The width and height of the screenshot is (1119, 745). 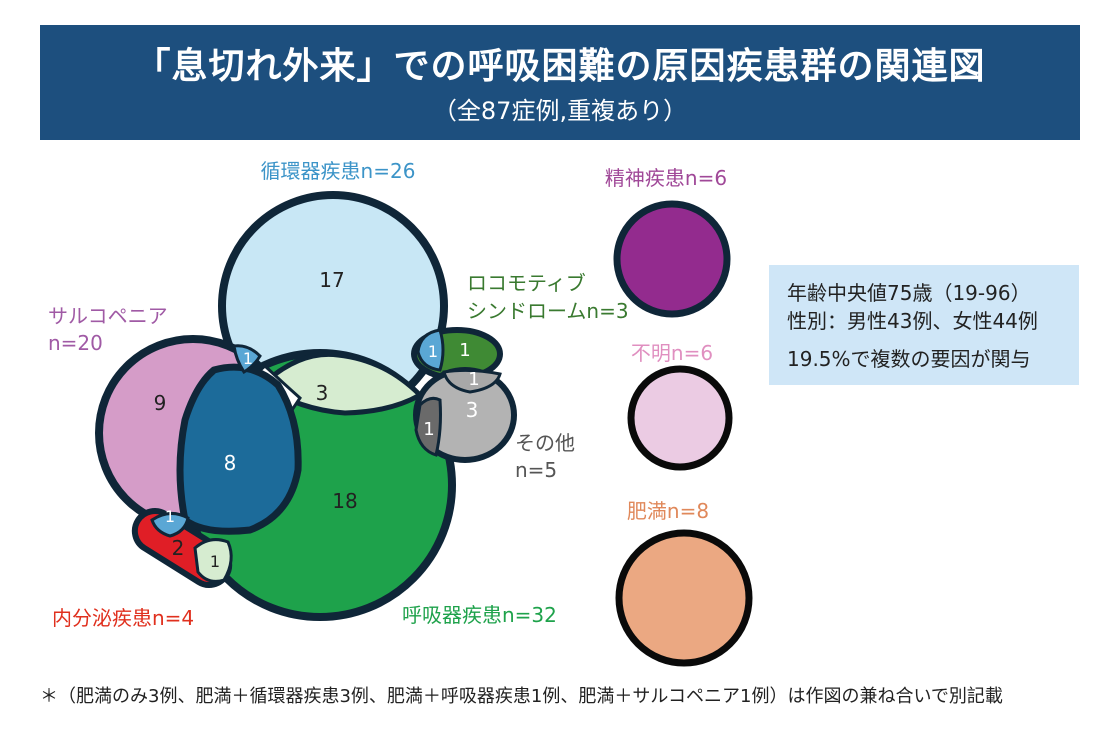 I want to click on count-locomotive-other: 1, so click(x=473, y=379).